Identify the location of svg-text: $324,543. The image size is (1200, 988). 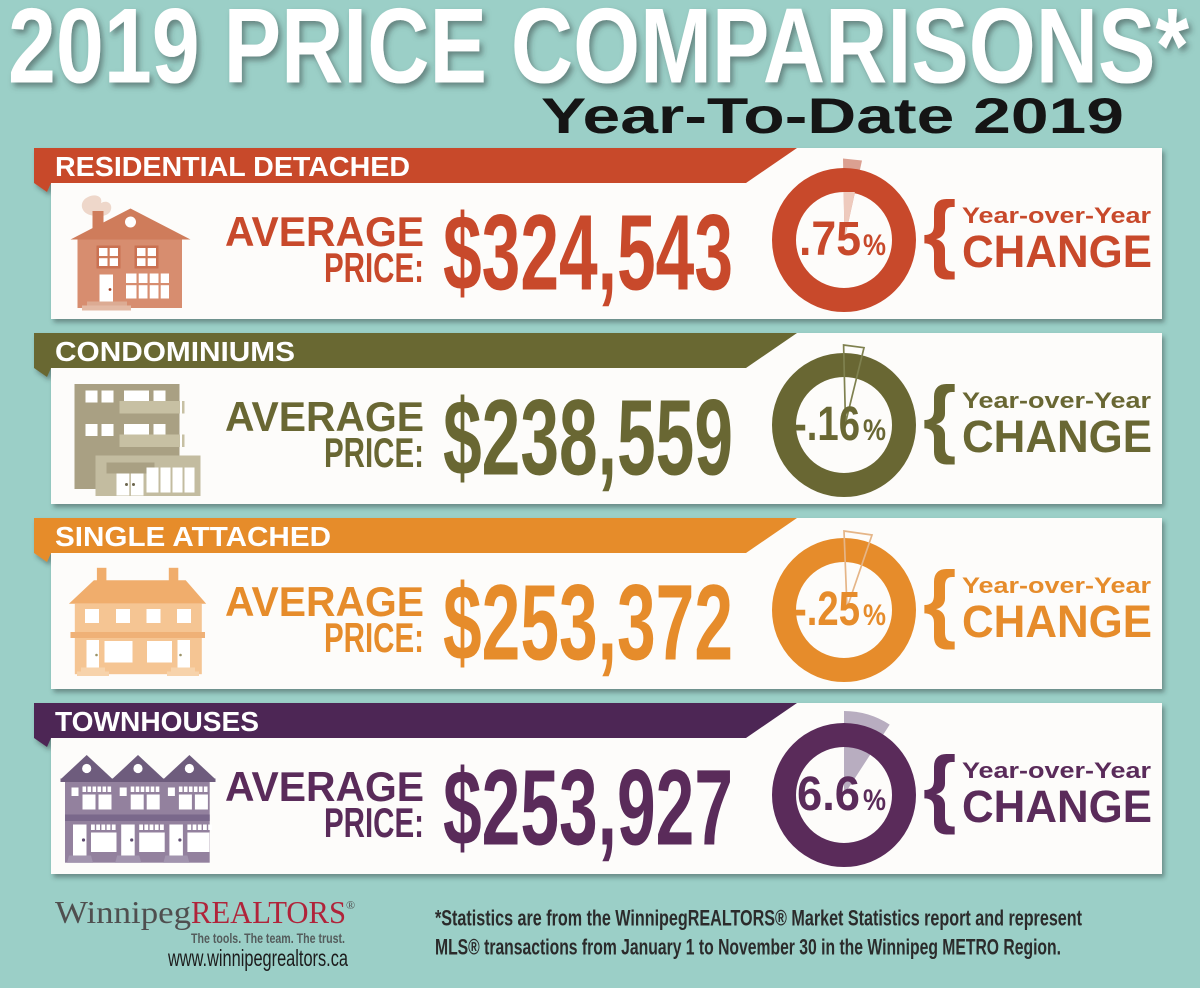
(588, 252).